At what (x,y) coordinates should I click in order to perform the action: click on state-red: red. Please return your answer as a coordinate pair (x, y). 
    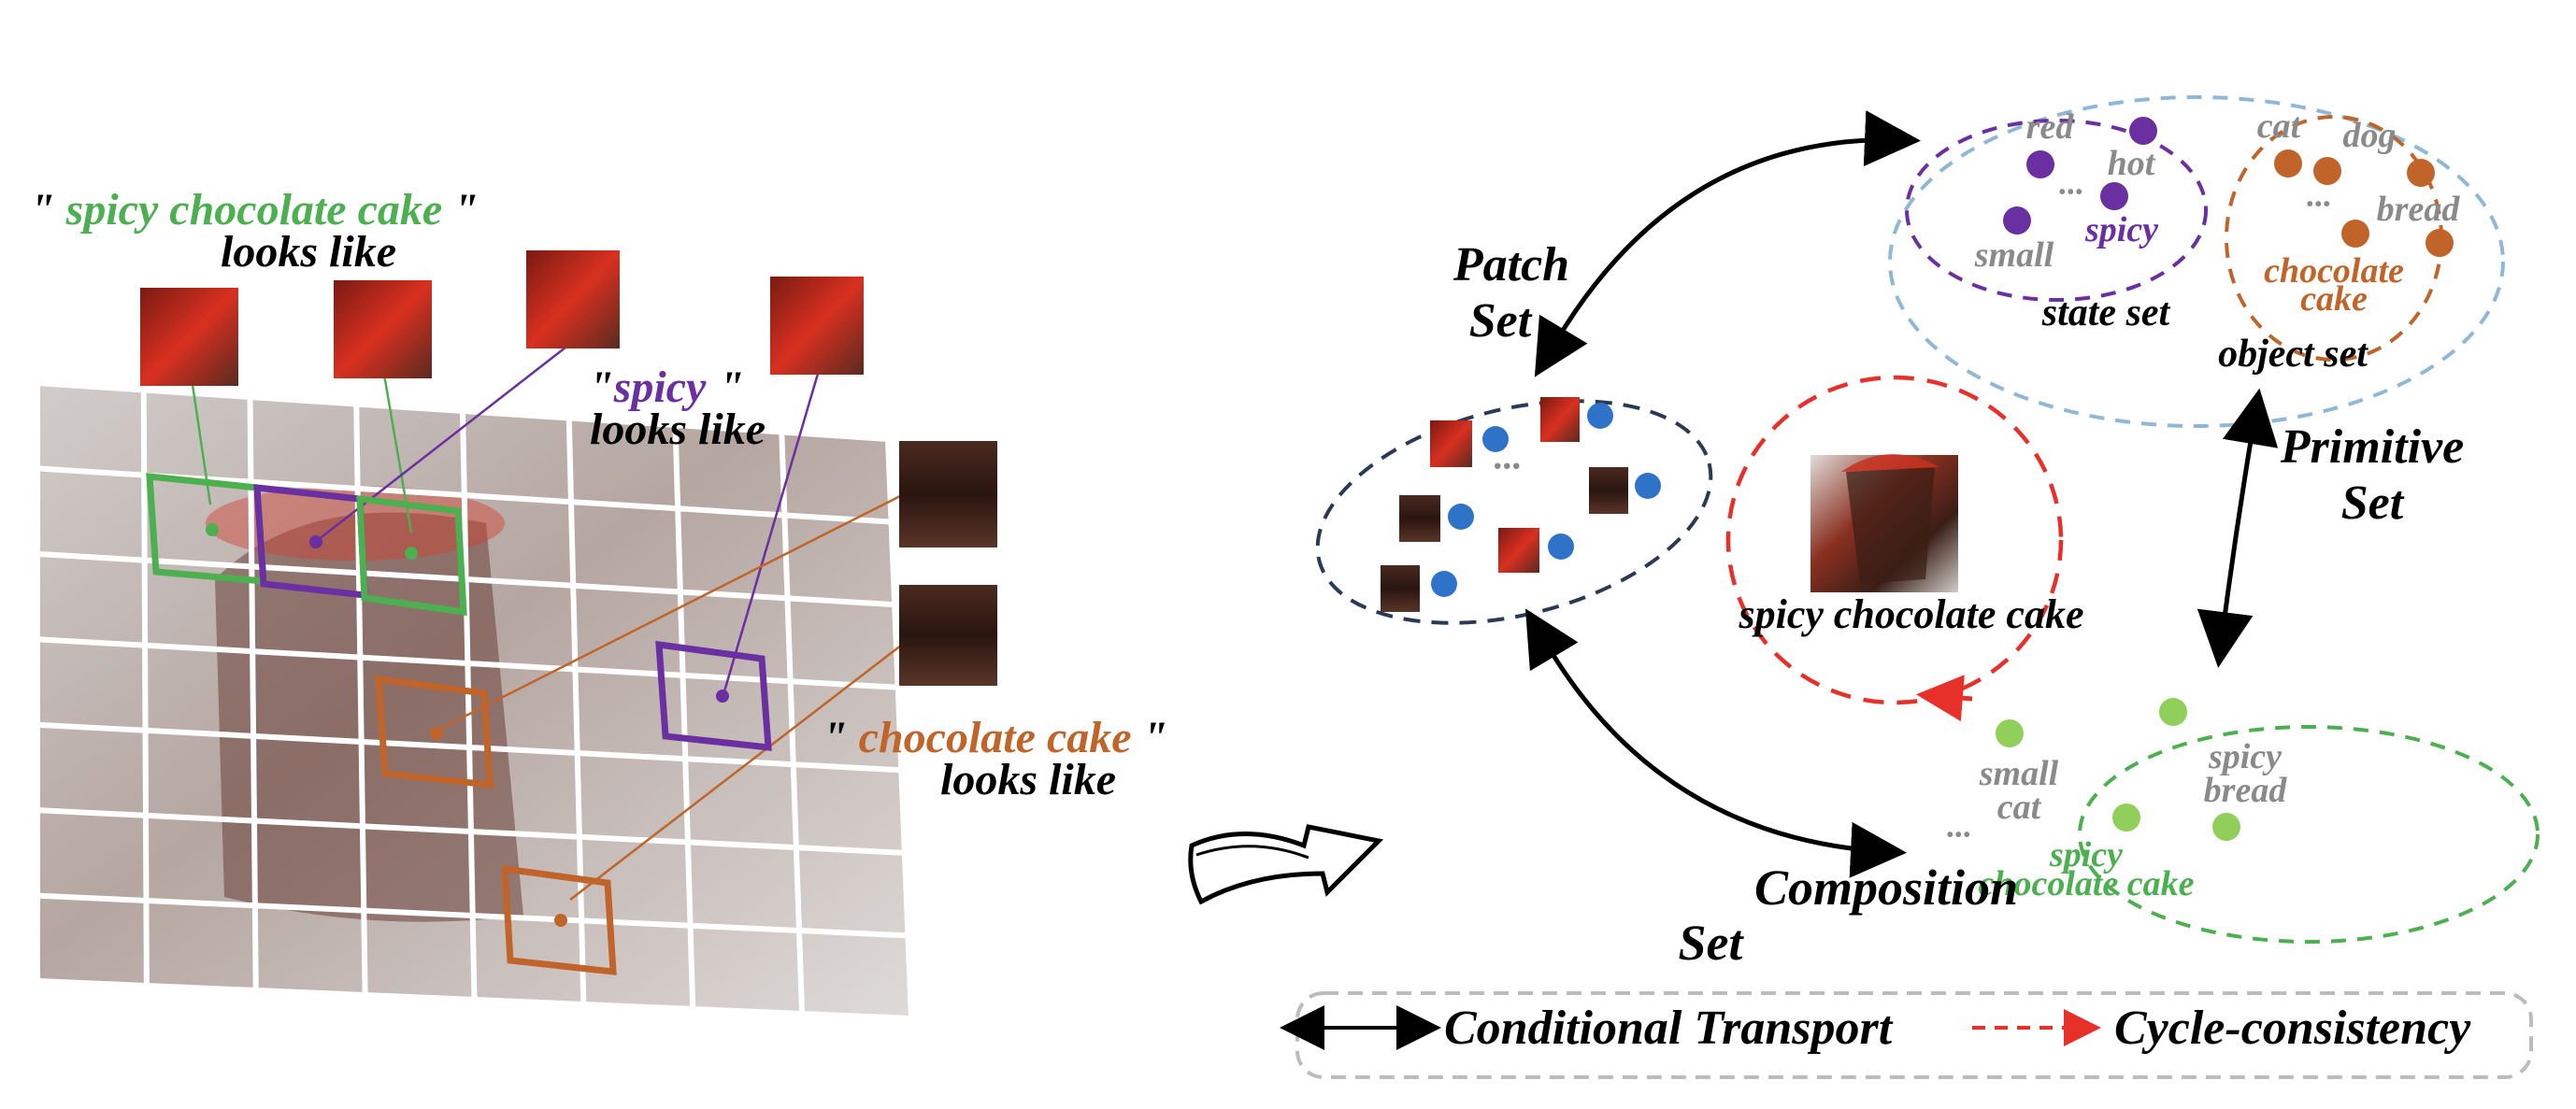
    Looking at the image, I should click on (2050, 127).